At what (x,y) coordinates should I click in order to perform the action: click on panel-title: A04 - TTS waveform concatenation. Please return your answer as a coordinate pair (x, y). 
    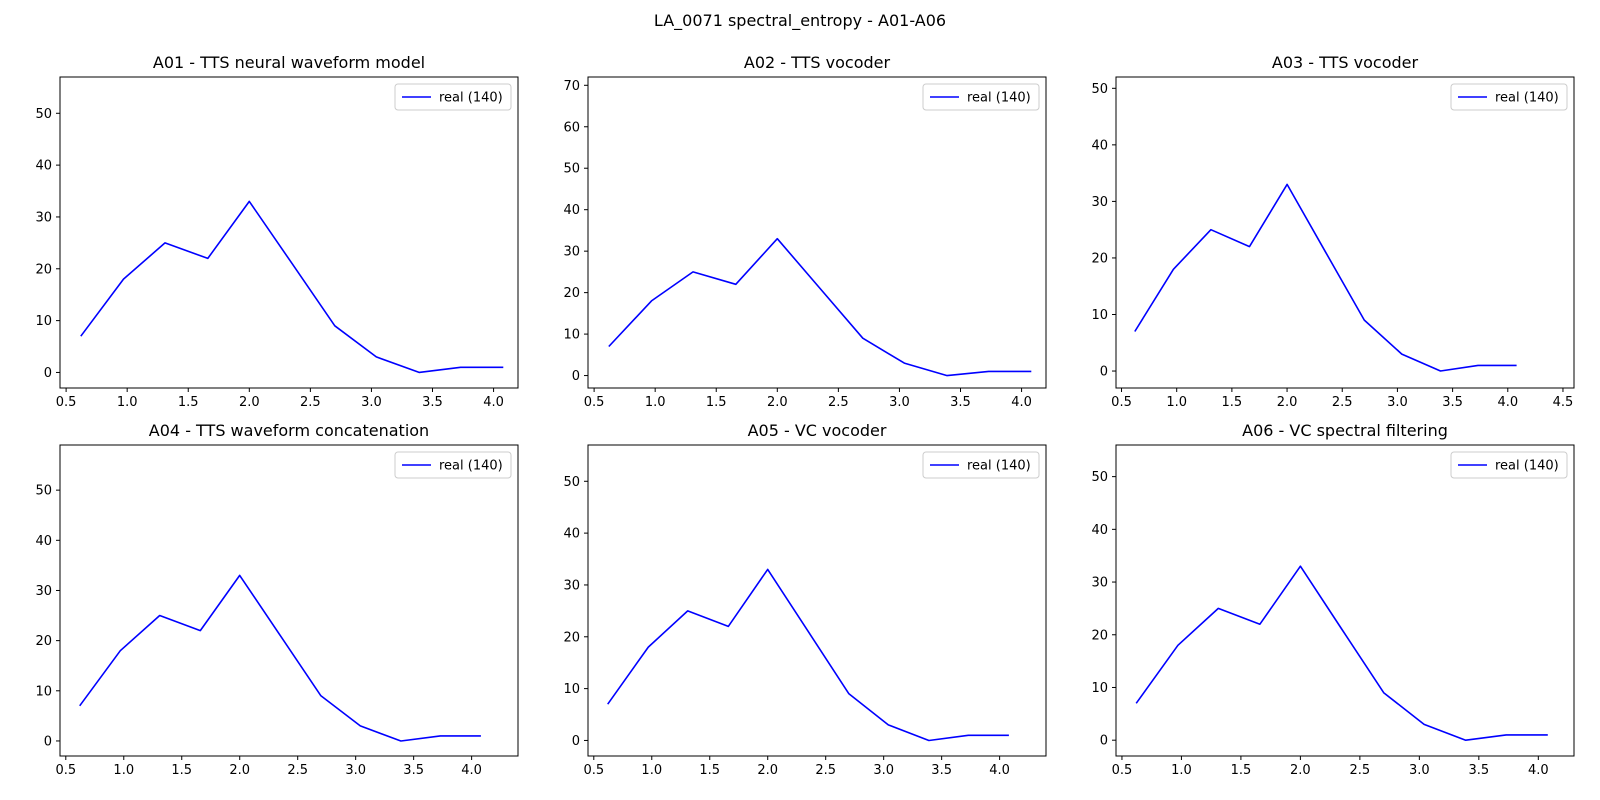
    Looking at the image, I should click on (289, 430).